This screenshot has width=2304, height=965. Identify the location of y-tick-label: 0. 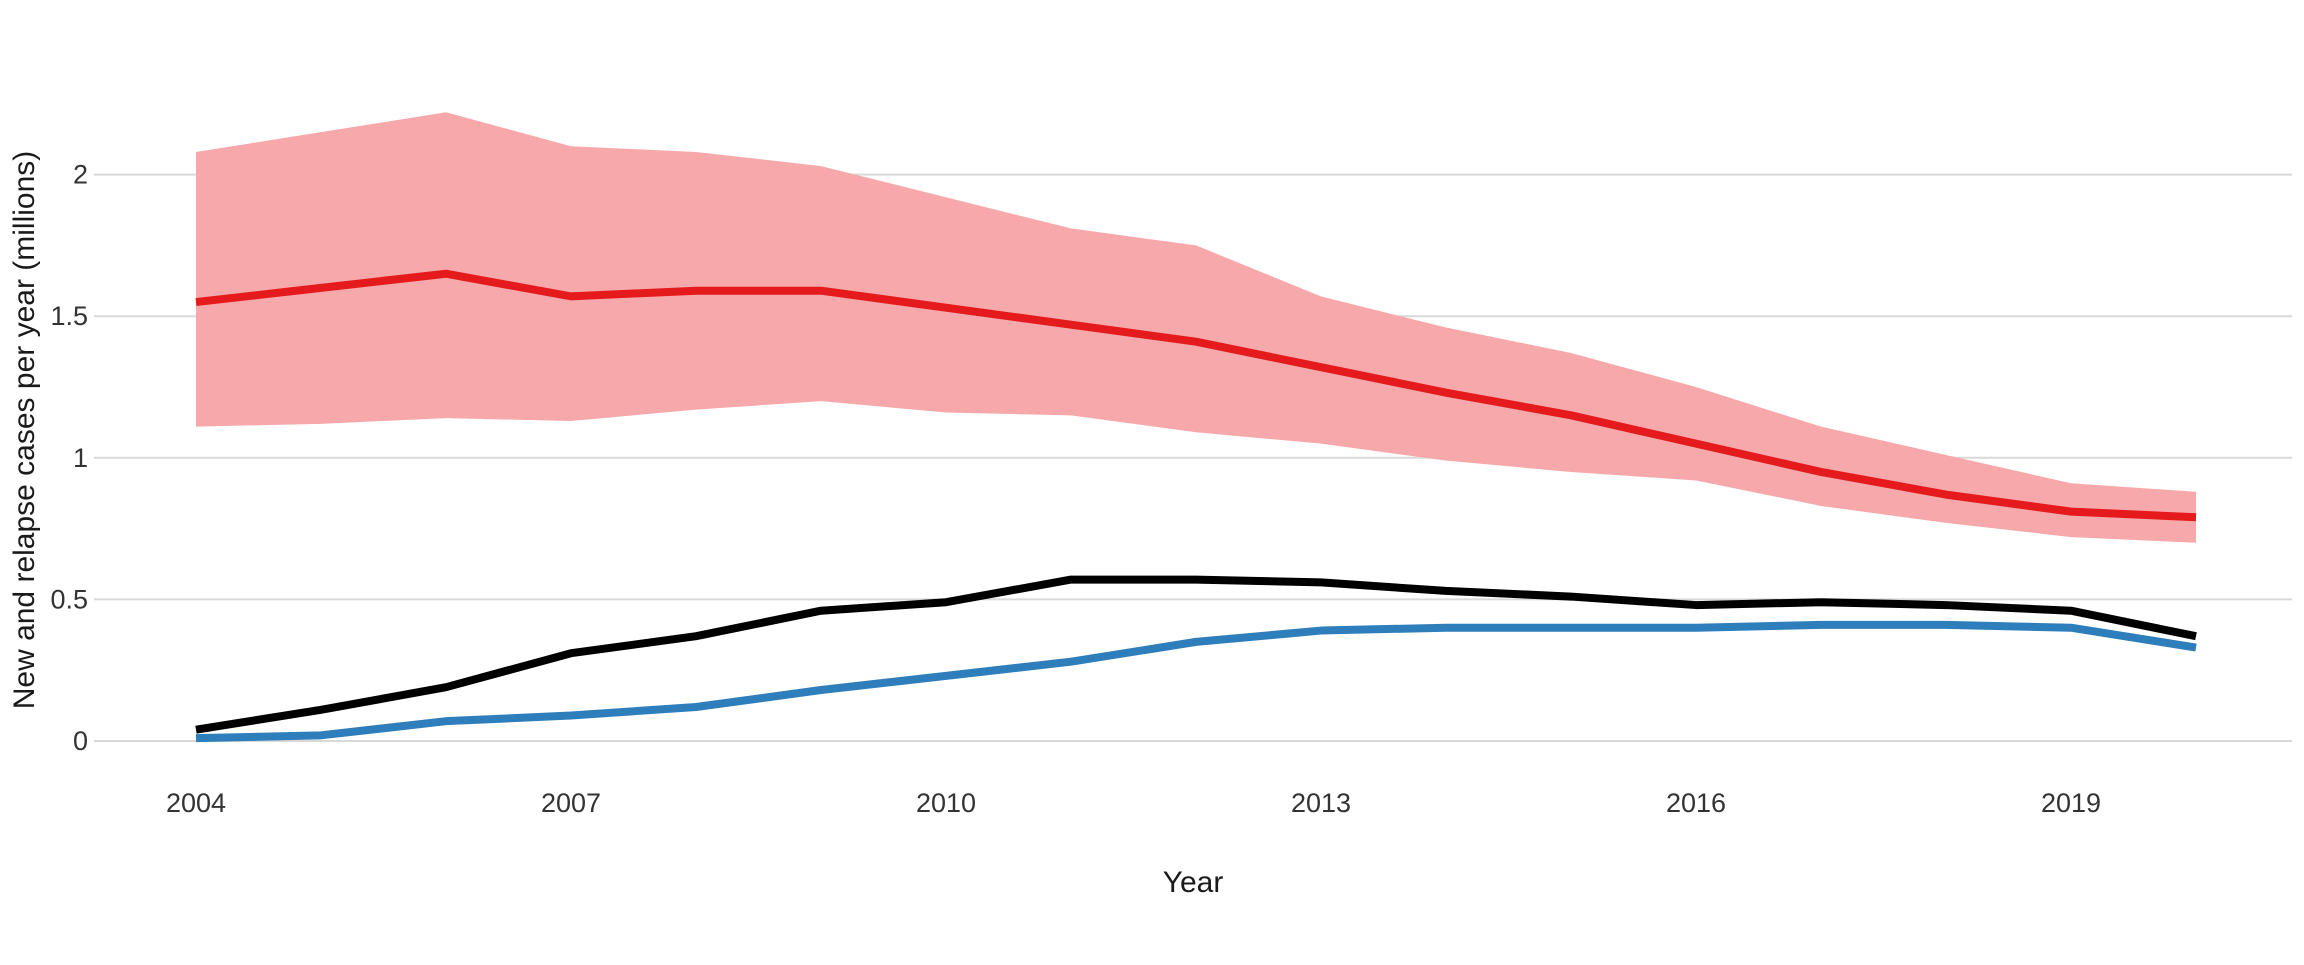
(80, 741).